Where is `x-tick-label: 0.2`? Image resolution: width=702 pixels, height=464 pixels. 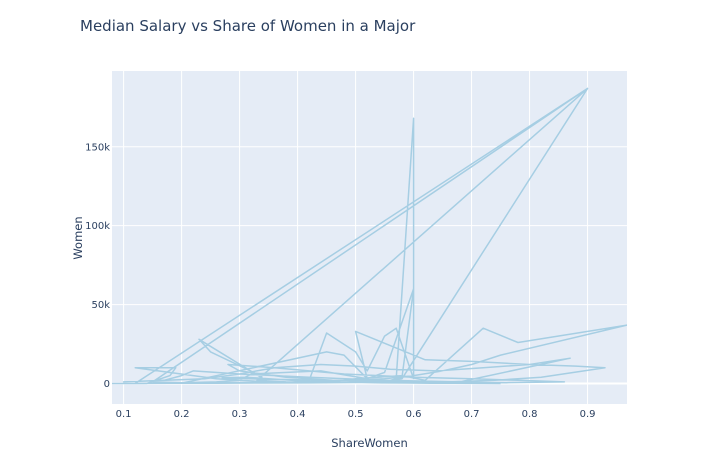 x-tick-label: 0.2 is located at coordinates (182, 414).